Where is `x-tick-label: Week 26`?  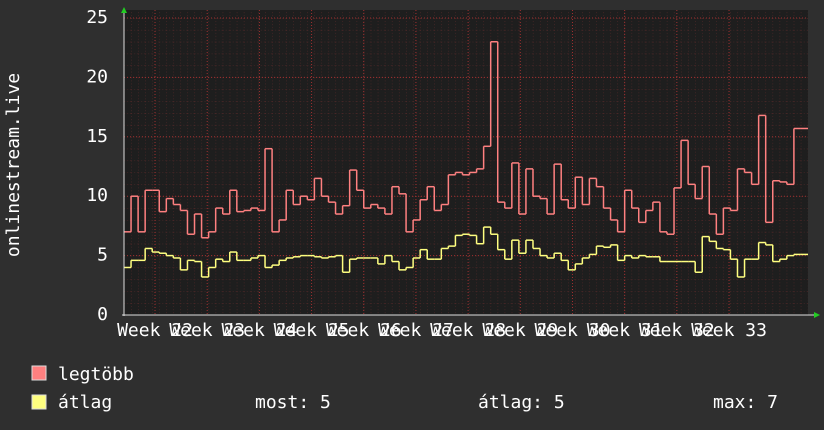
x-tick-label: Week 26 is located at coordinates (364, 330).